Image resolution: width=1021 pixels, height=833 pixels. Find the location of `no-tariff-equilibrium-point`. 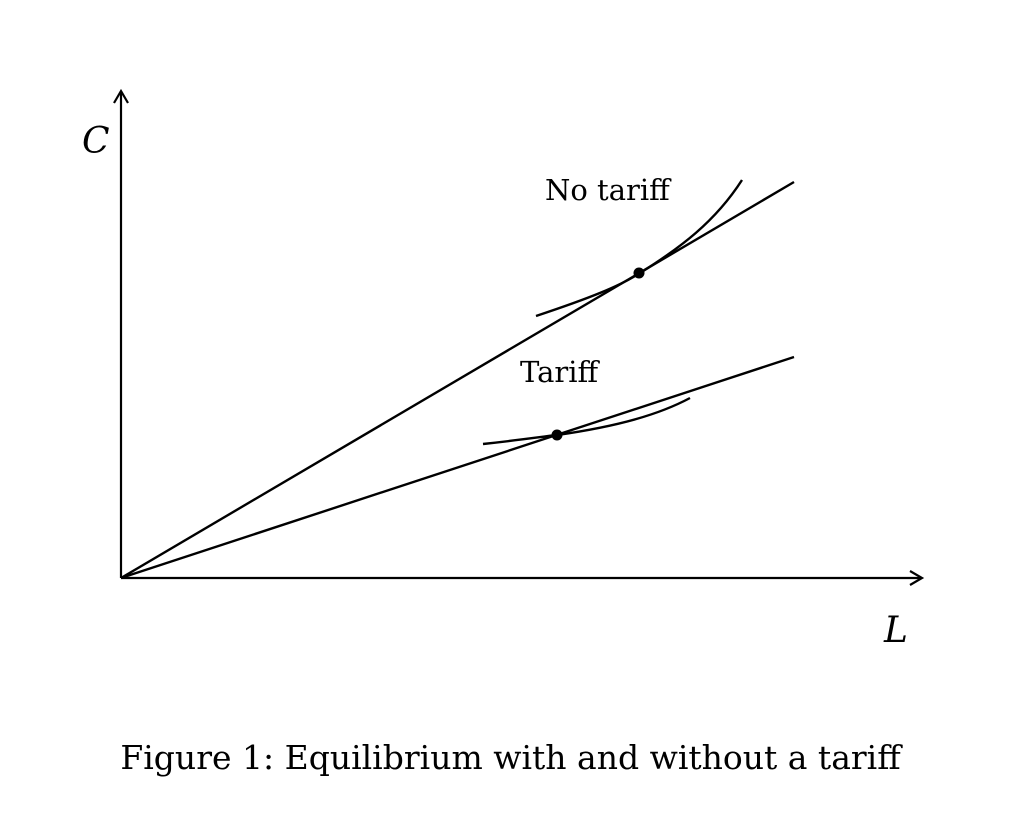

no-tariff-equilibrium-point is located at coordinates (639, 273).